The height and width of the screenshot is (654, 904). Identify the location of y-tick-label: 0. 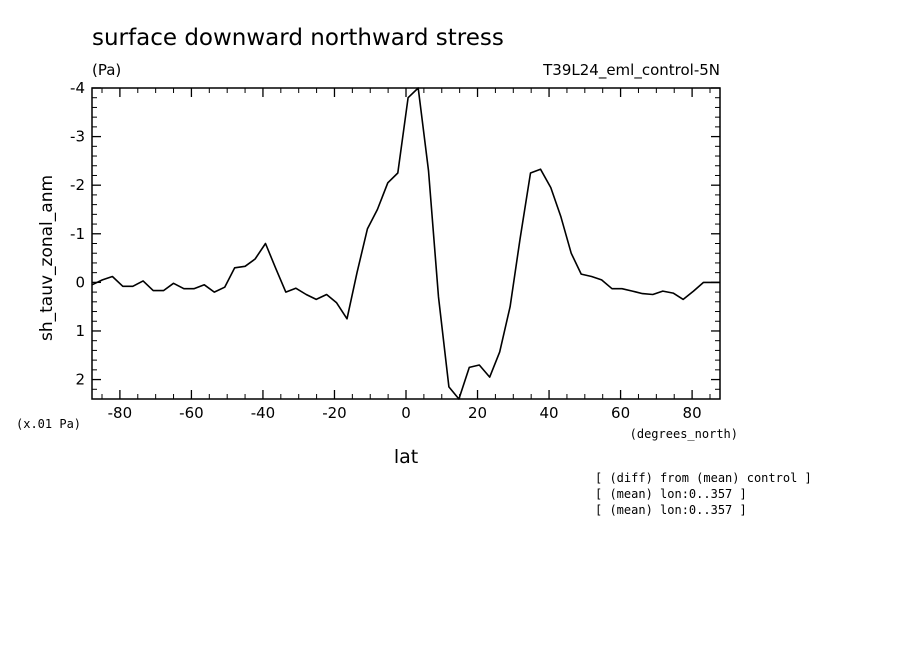
(80, 282).